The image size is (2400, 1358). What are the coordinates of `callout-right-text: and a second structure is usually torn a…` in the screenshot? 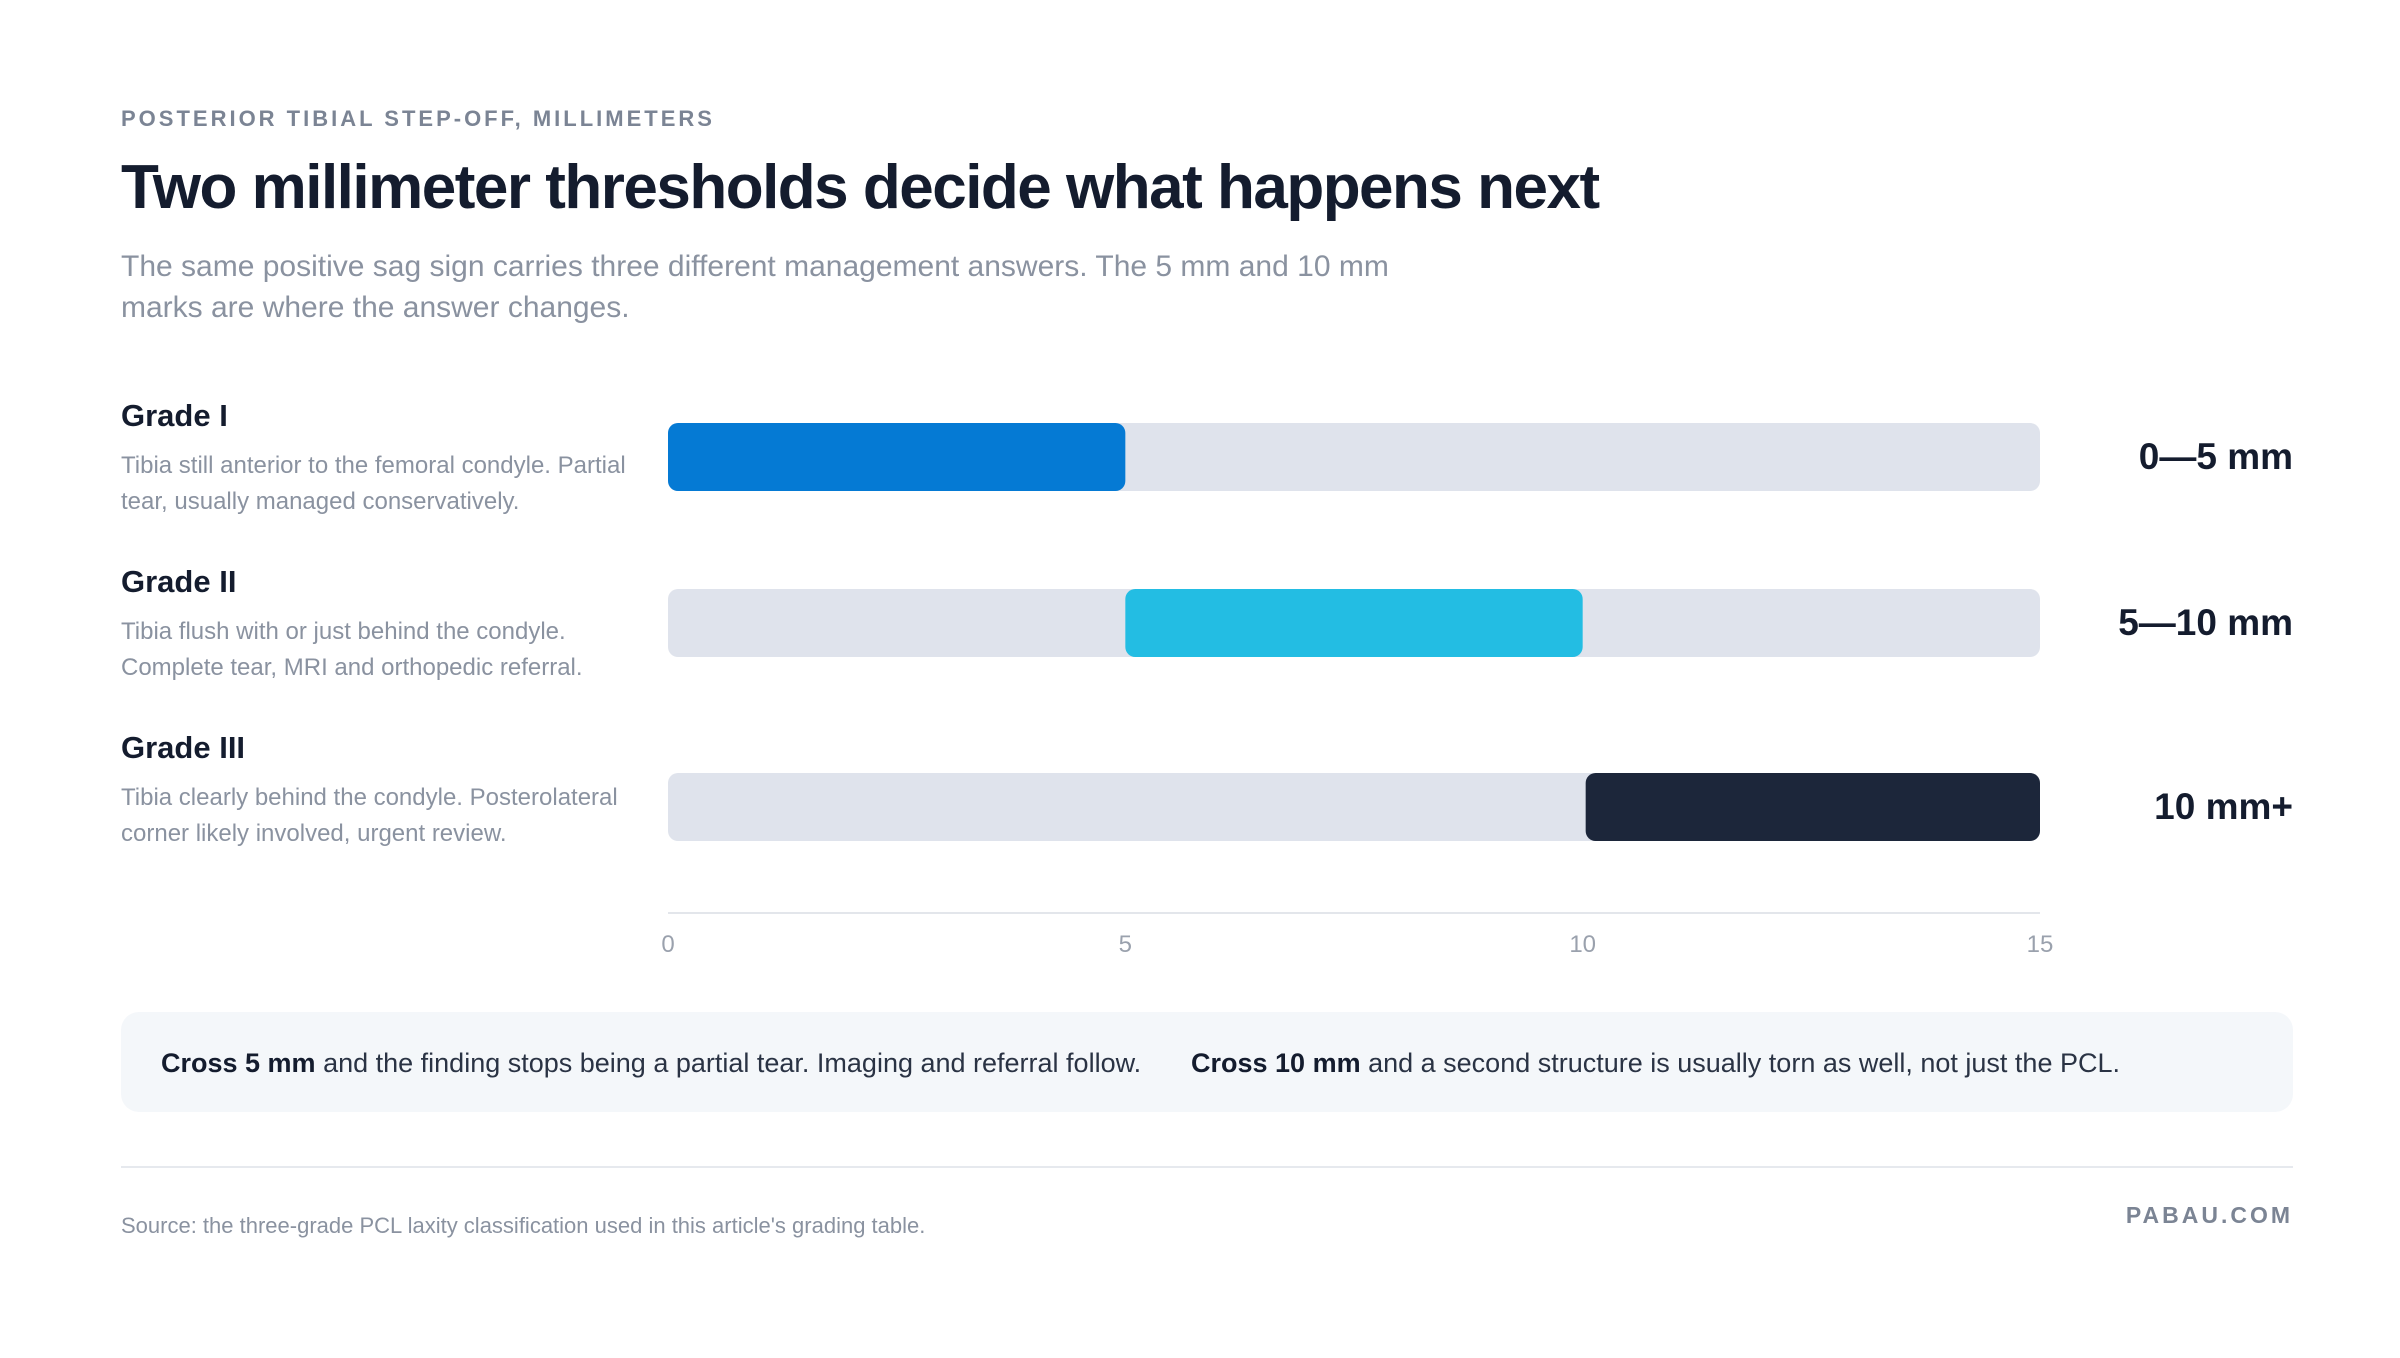 It's located at (1740, 1063).